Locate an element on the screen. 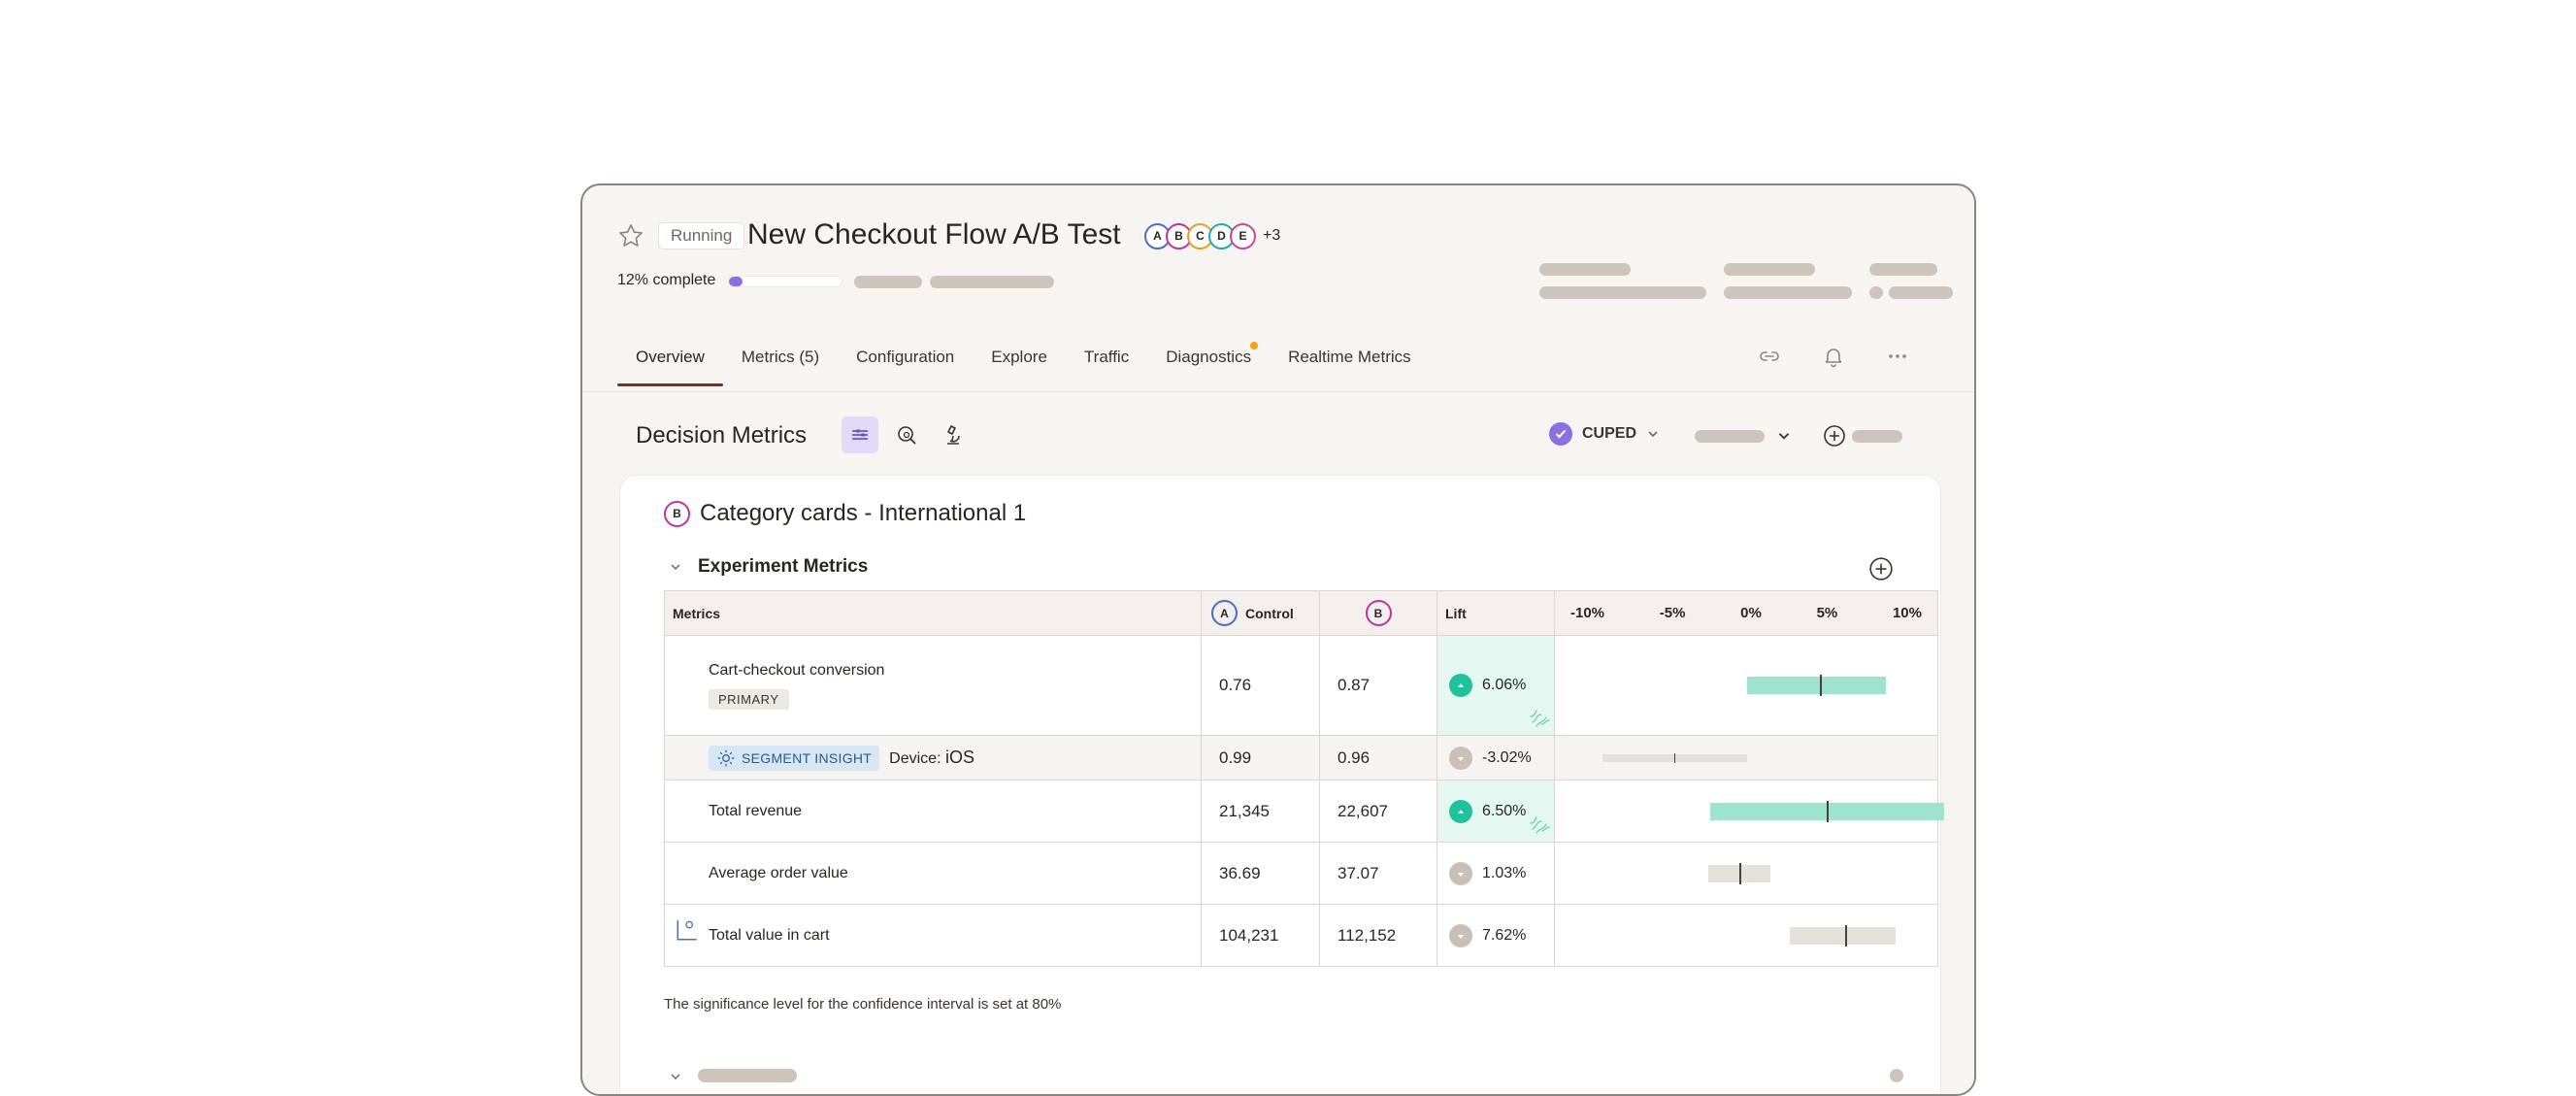 This screenshot has width=2576, height=1096. tab-traffic: Traffic is located at coordinates (1106, 365).